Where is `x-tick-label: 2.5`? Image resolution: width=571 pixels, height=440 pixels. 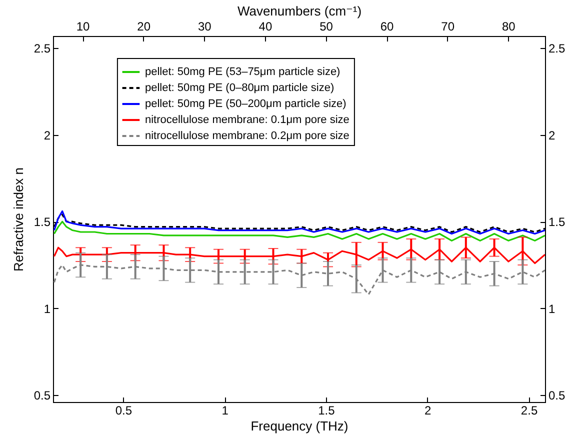
x-tick-label: 2.5 is located at coordinates (529, 411).